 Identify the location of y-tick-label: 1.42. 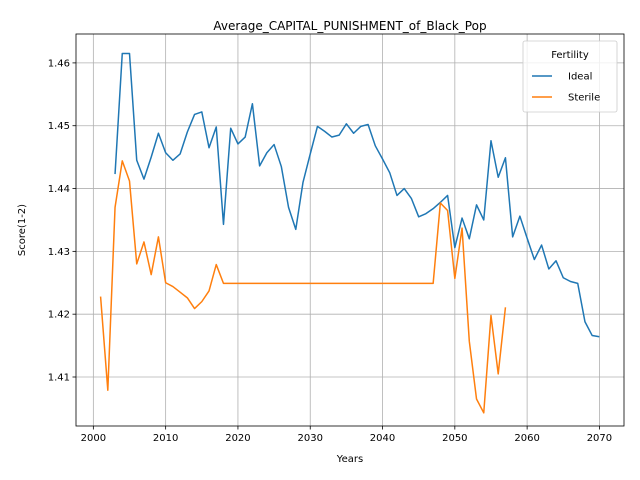
(59, 315).